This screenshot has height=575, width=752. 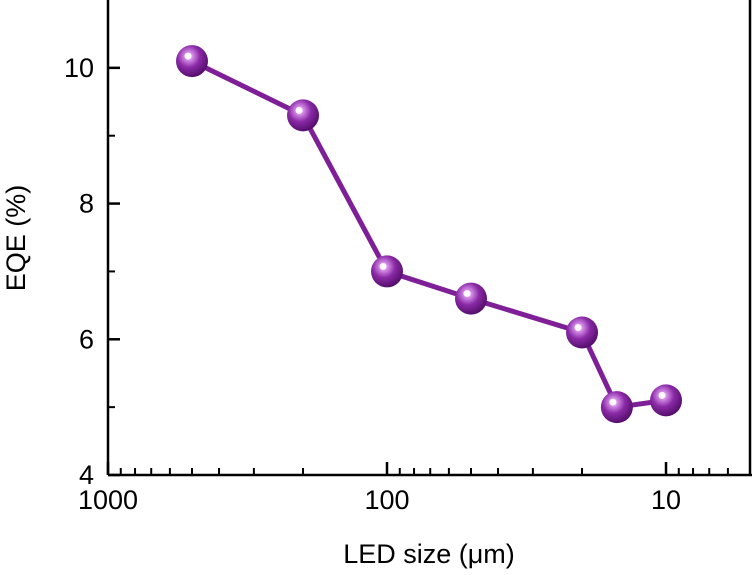 I want to click on x-axis-ticks, so click(x=417, y=468).